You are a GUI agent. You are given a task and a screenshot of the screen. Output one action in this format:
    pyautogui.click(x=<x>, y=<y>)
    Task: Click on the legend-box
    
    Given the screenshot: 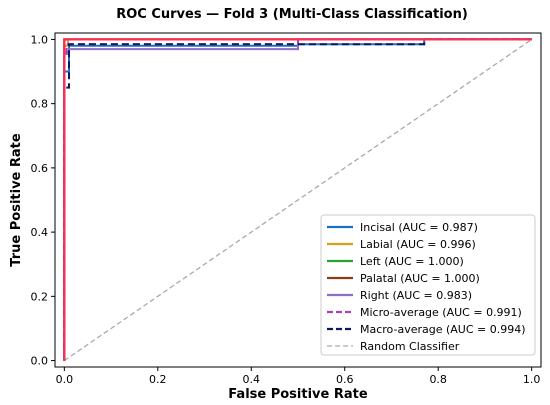 What is the action you would take?
    pyautogui.click(x=428, y=285)
    